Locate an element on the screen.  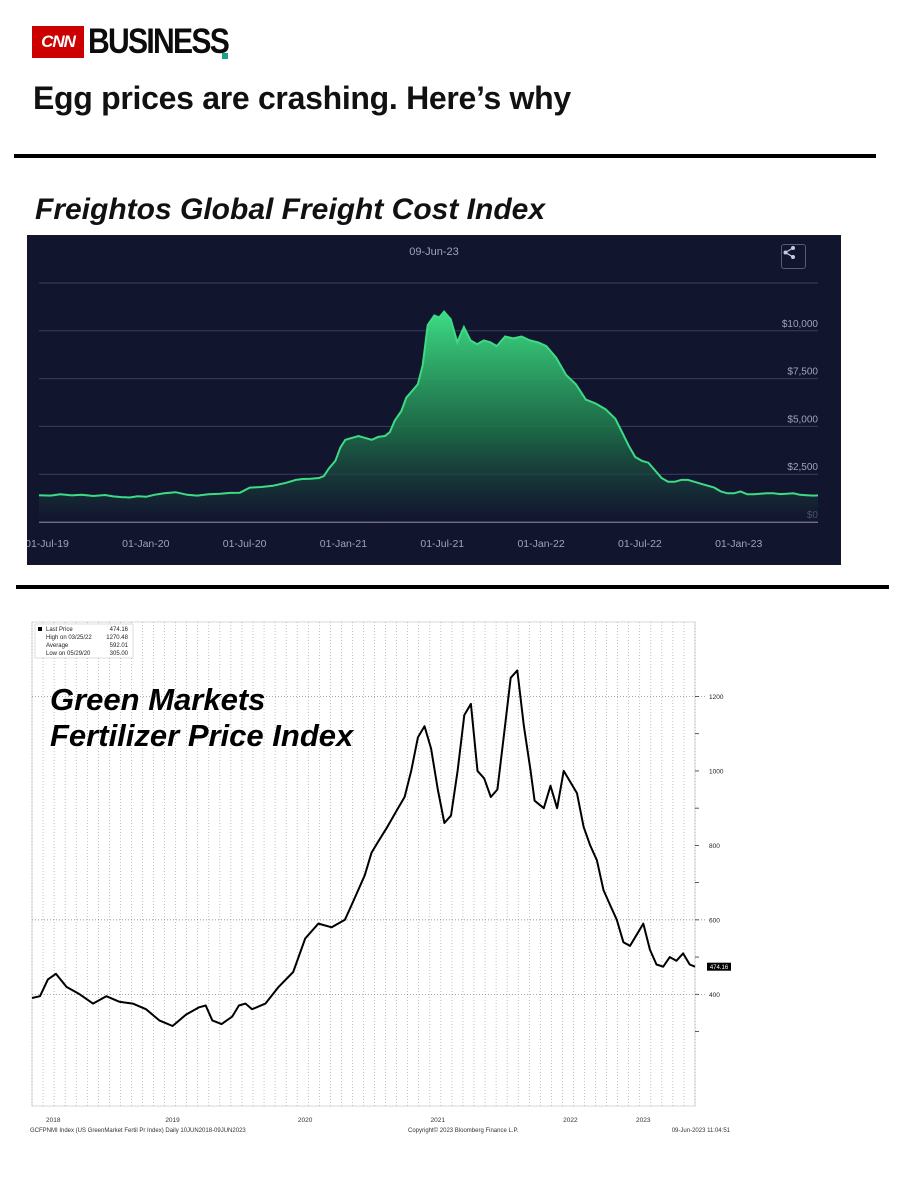
year-label: 2022 is located at coordinates (570, 1120).